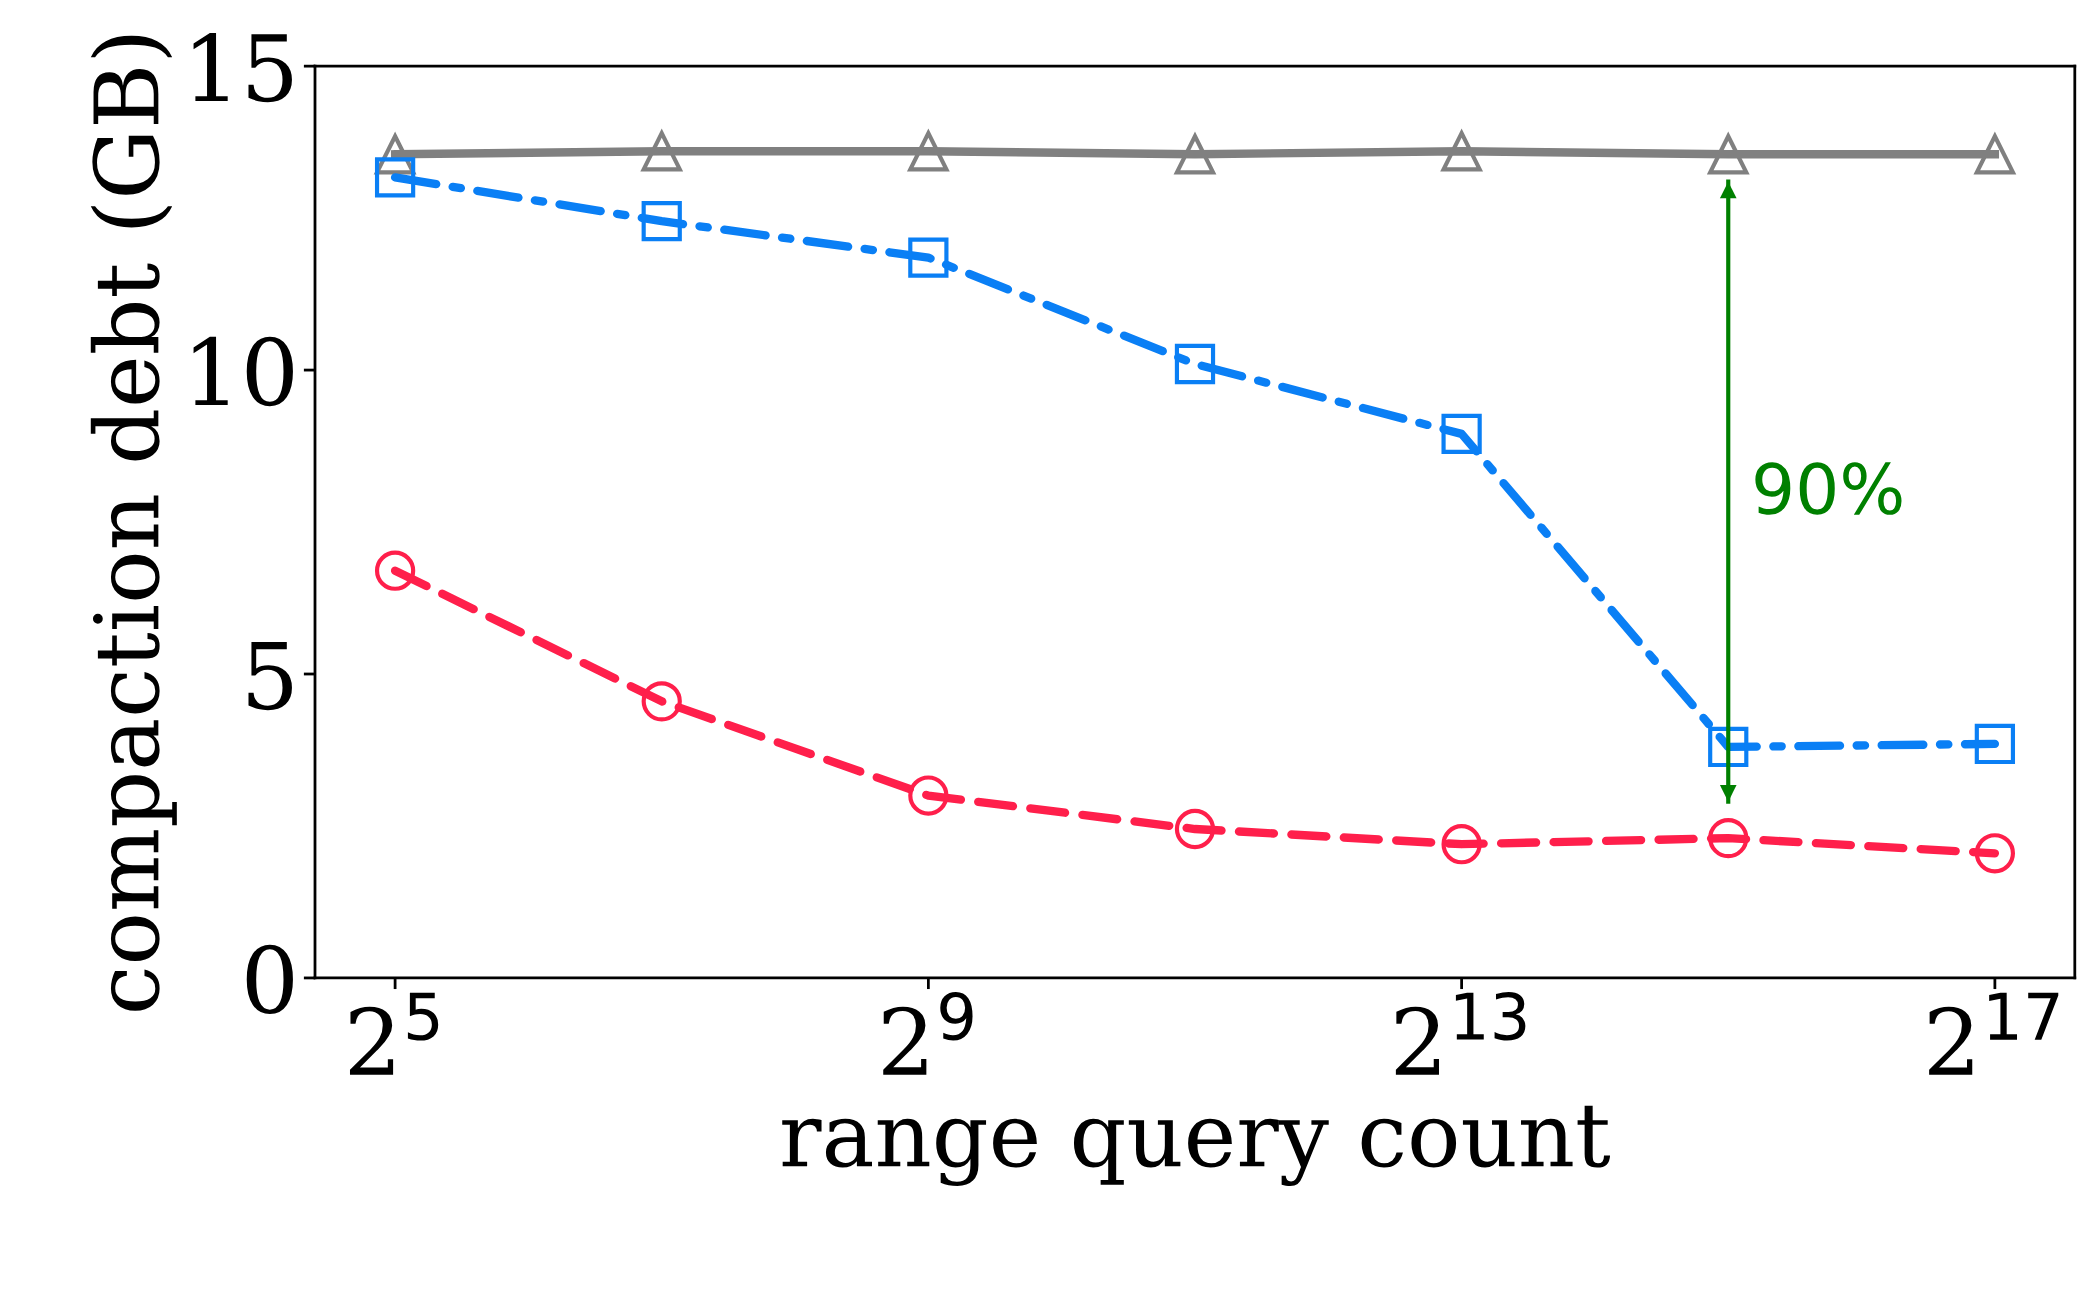 The image size is (2100, 1297). I want to click on x-tick-label: 2$^{9}$, so click(928, 1033).